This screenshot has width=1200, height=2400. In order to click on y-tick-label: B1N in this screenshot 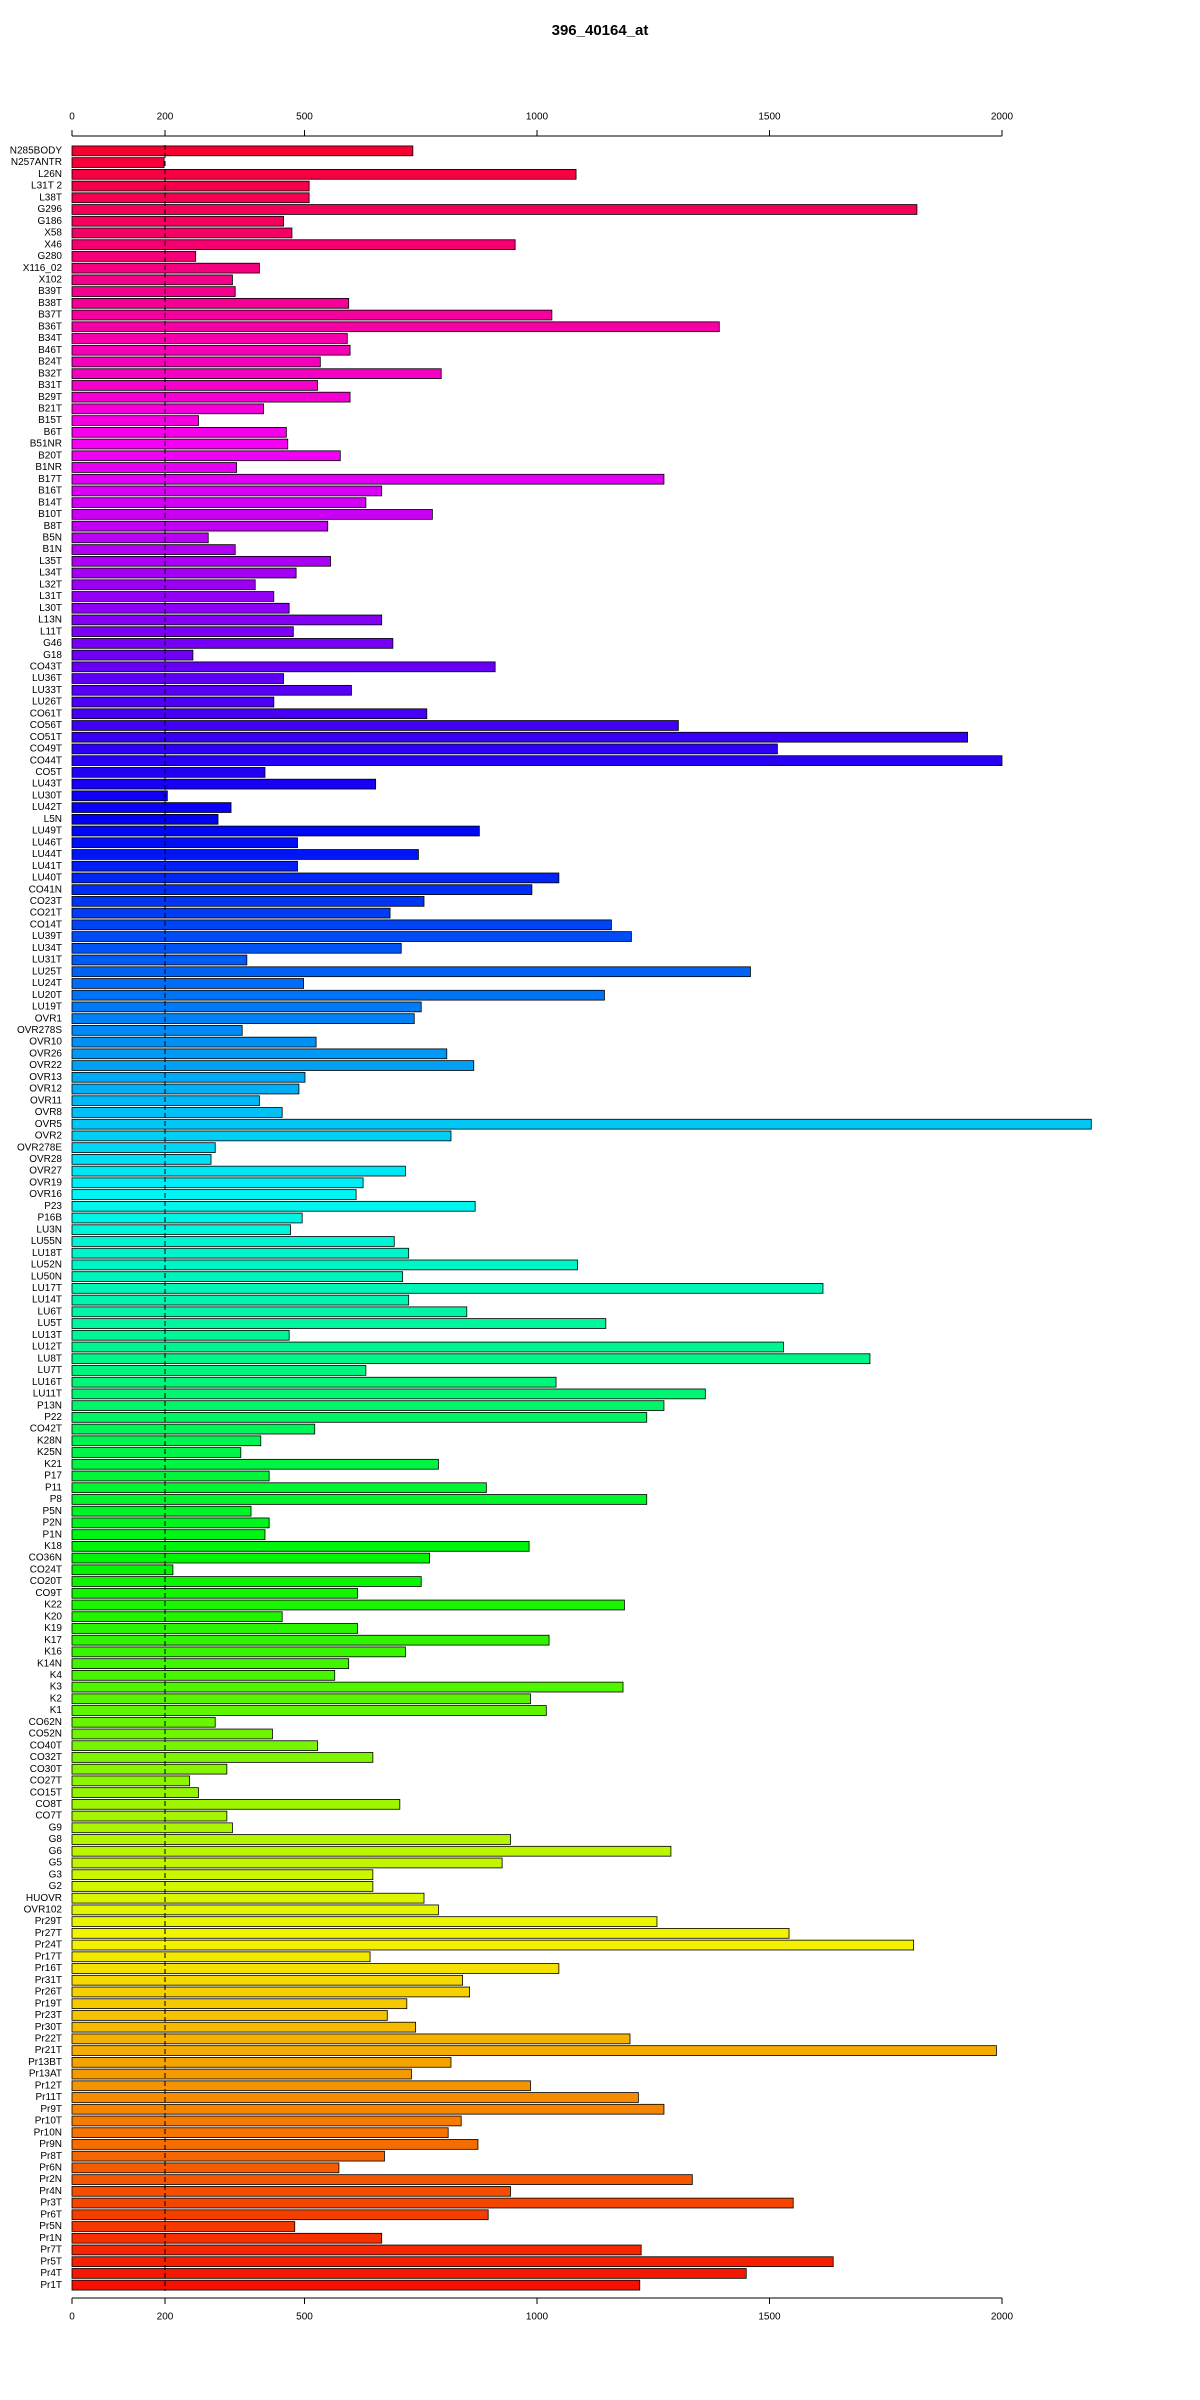, I will do `click(52, 549)`.